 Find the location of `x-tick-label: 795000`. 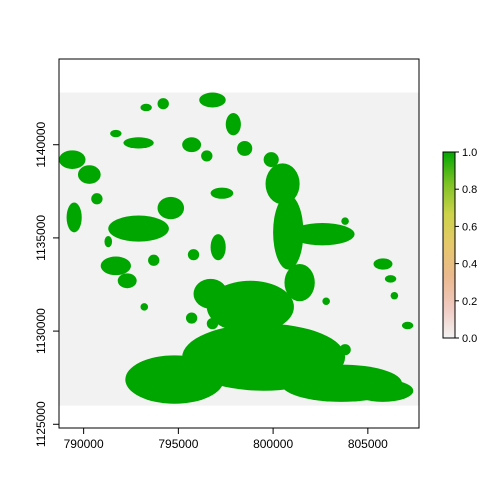

x-tick-label: 795000 is located at coordinates (178, 444).